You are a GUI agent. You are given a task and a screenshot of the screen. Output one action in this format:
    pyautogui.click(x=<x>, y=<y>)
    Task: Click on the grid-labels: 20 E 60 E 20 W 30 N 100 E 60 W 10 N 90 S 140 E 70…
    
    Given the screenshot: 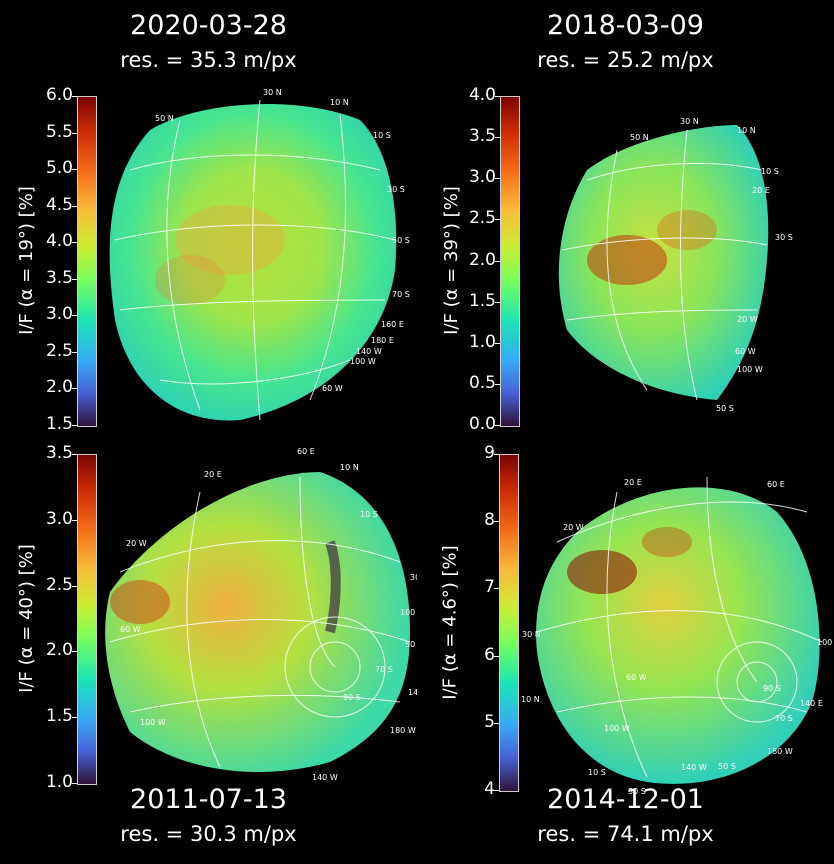 What is the action you would take?
    pyautogui.click(x=677, y=637)
    